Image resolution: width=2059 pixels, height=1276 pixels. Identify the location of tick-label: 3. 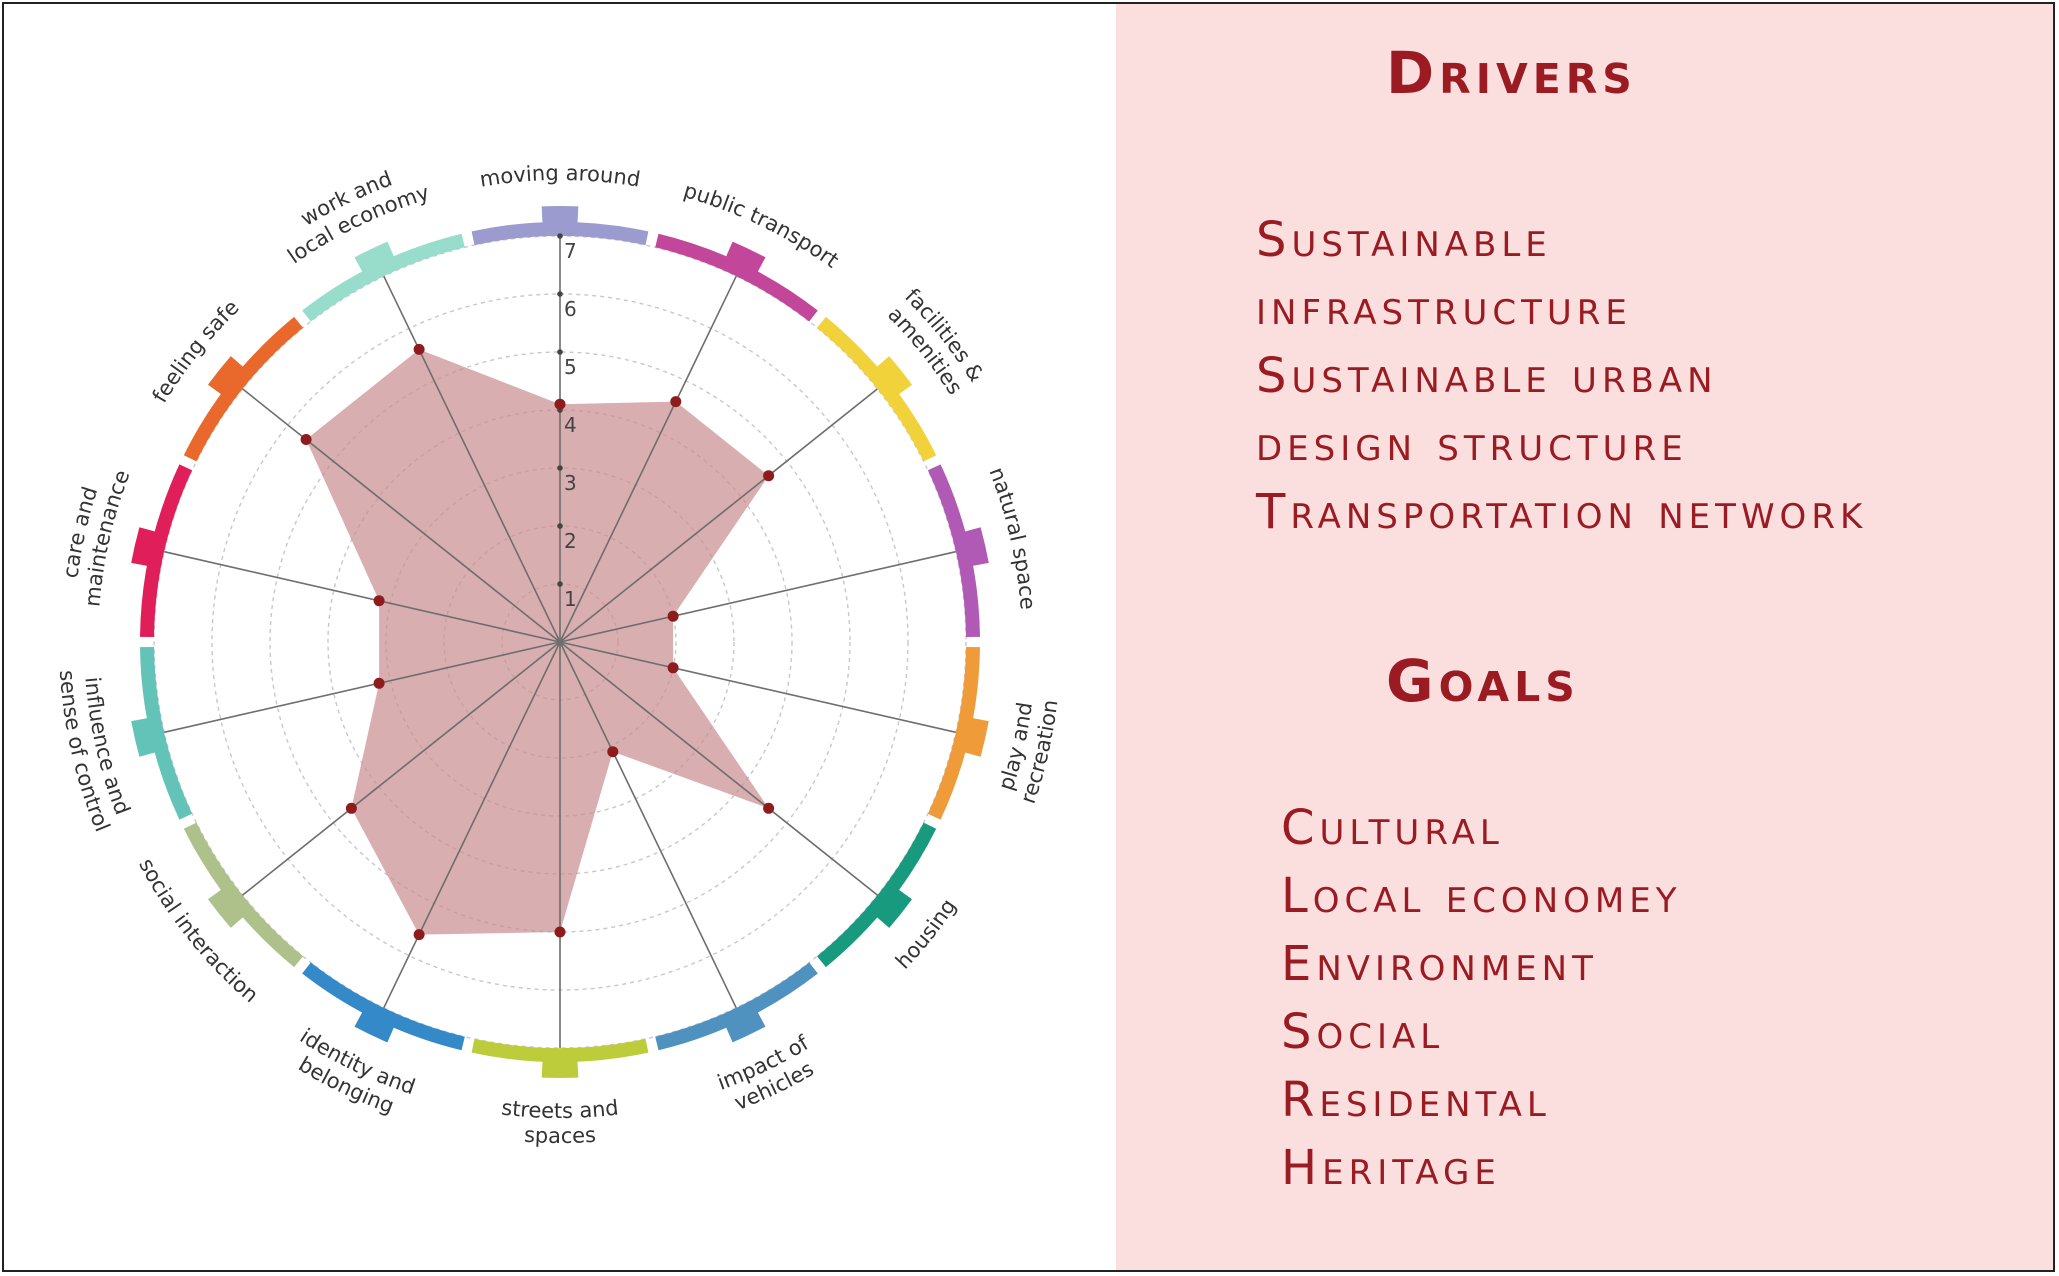
(570, 483).